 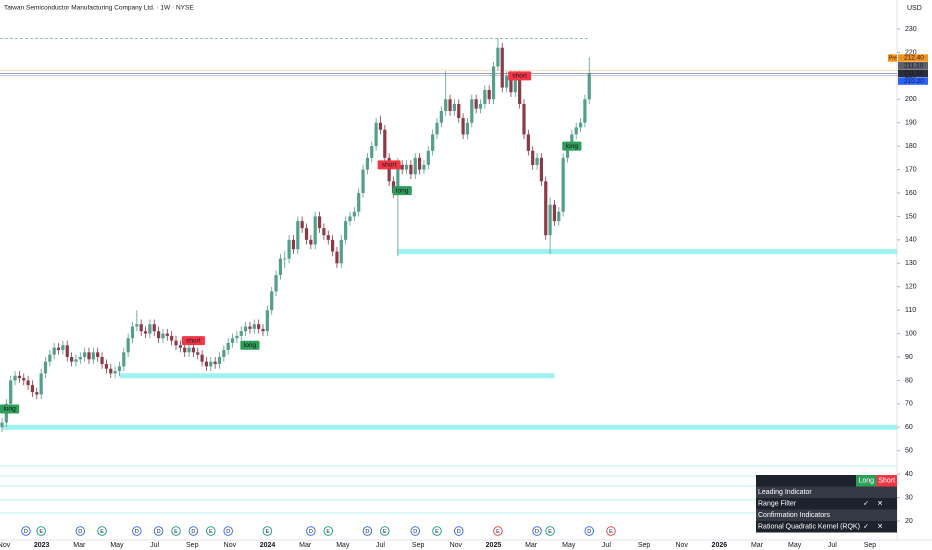 What do you see at coordinates (909, 521) in the screenshot?
I see `y-tick-label: 20` at bounding box center [909, 521].